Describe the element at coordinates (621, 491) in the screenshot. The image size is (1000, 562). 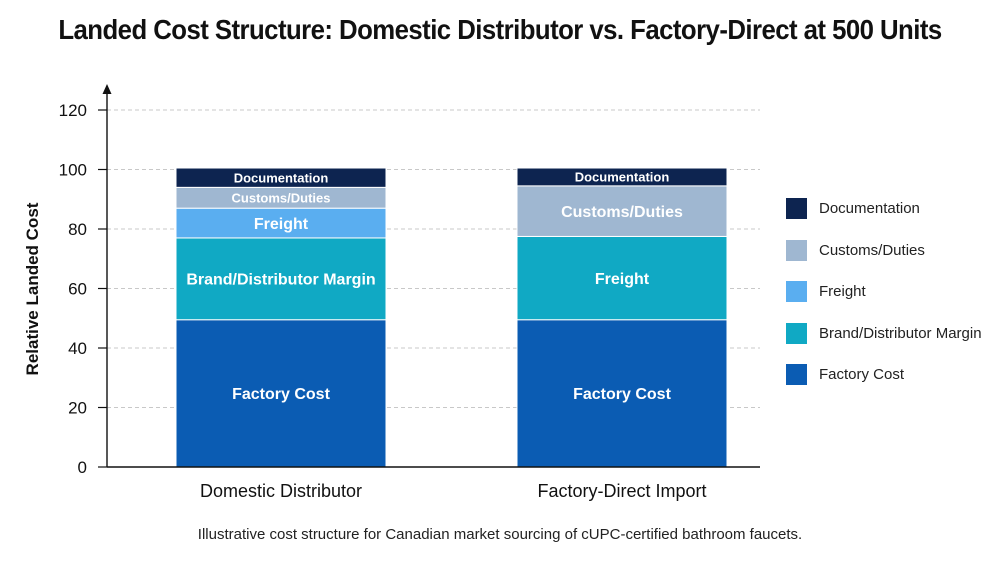
I see `x-tick-label: Factory-Direct Import` at that location.